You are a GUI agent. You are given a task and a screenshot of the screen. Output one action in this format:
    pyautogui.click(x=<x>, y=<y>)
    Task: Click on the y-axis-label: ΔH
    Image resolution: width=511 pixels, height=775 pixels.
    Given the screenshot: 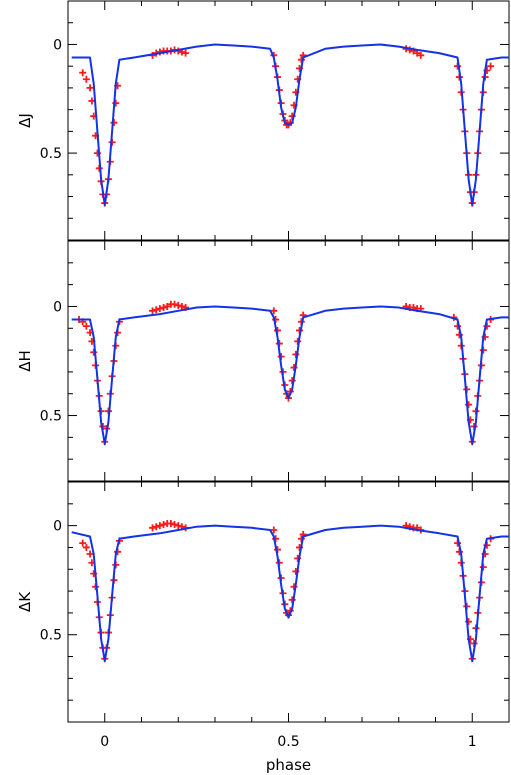 What is the action you would take?
    pyautogui.click(x=25, y=361)
    